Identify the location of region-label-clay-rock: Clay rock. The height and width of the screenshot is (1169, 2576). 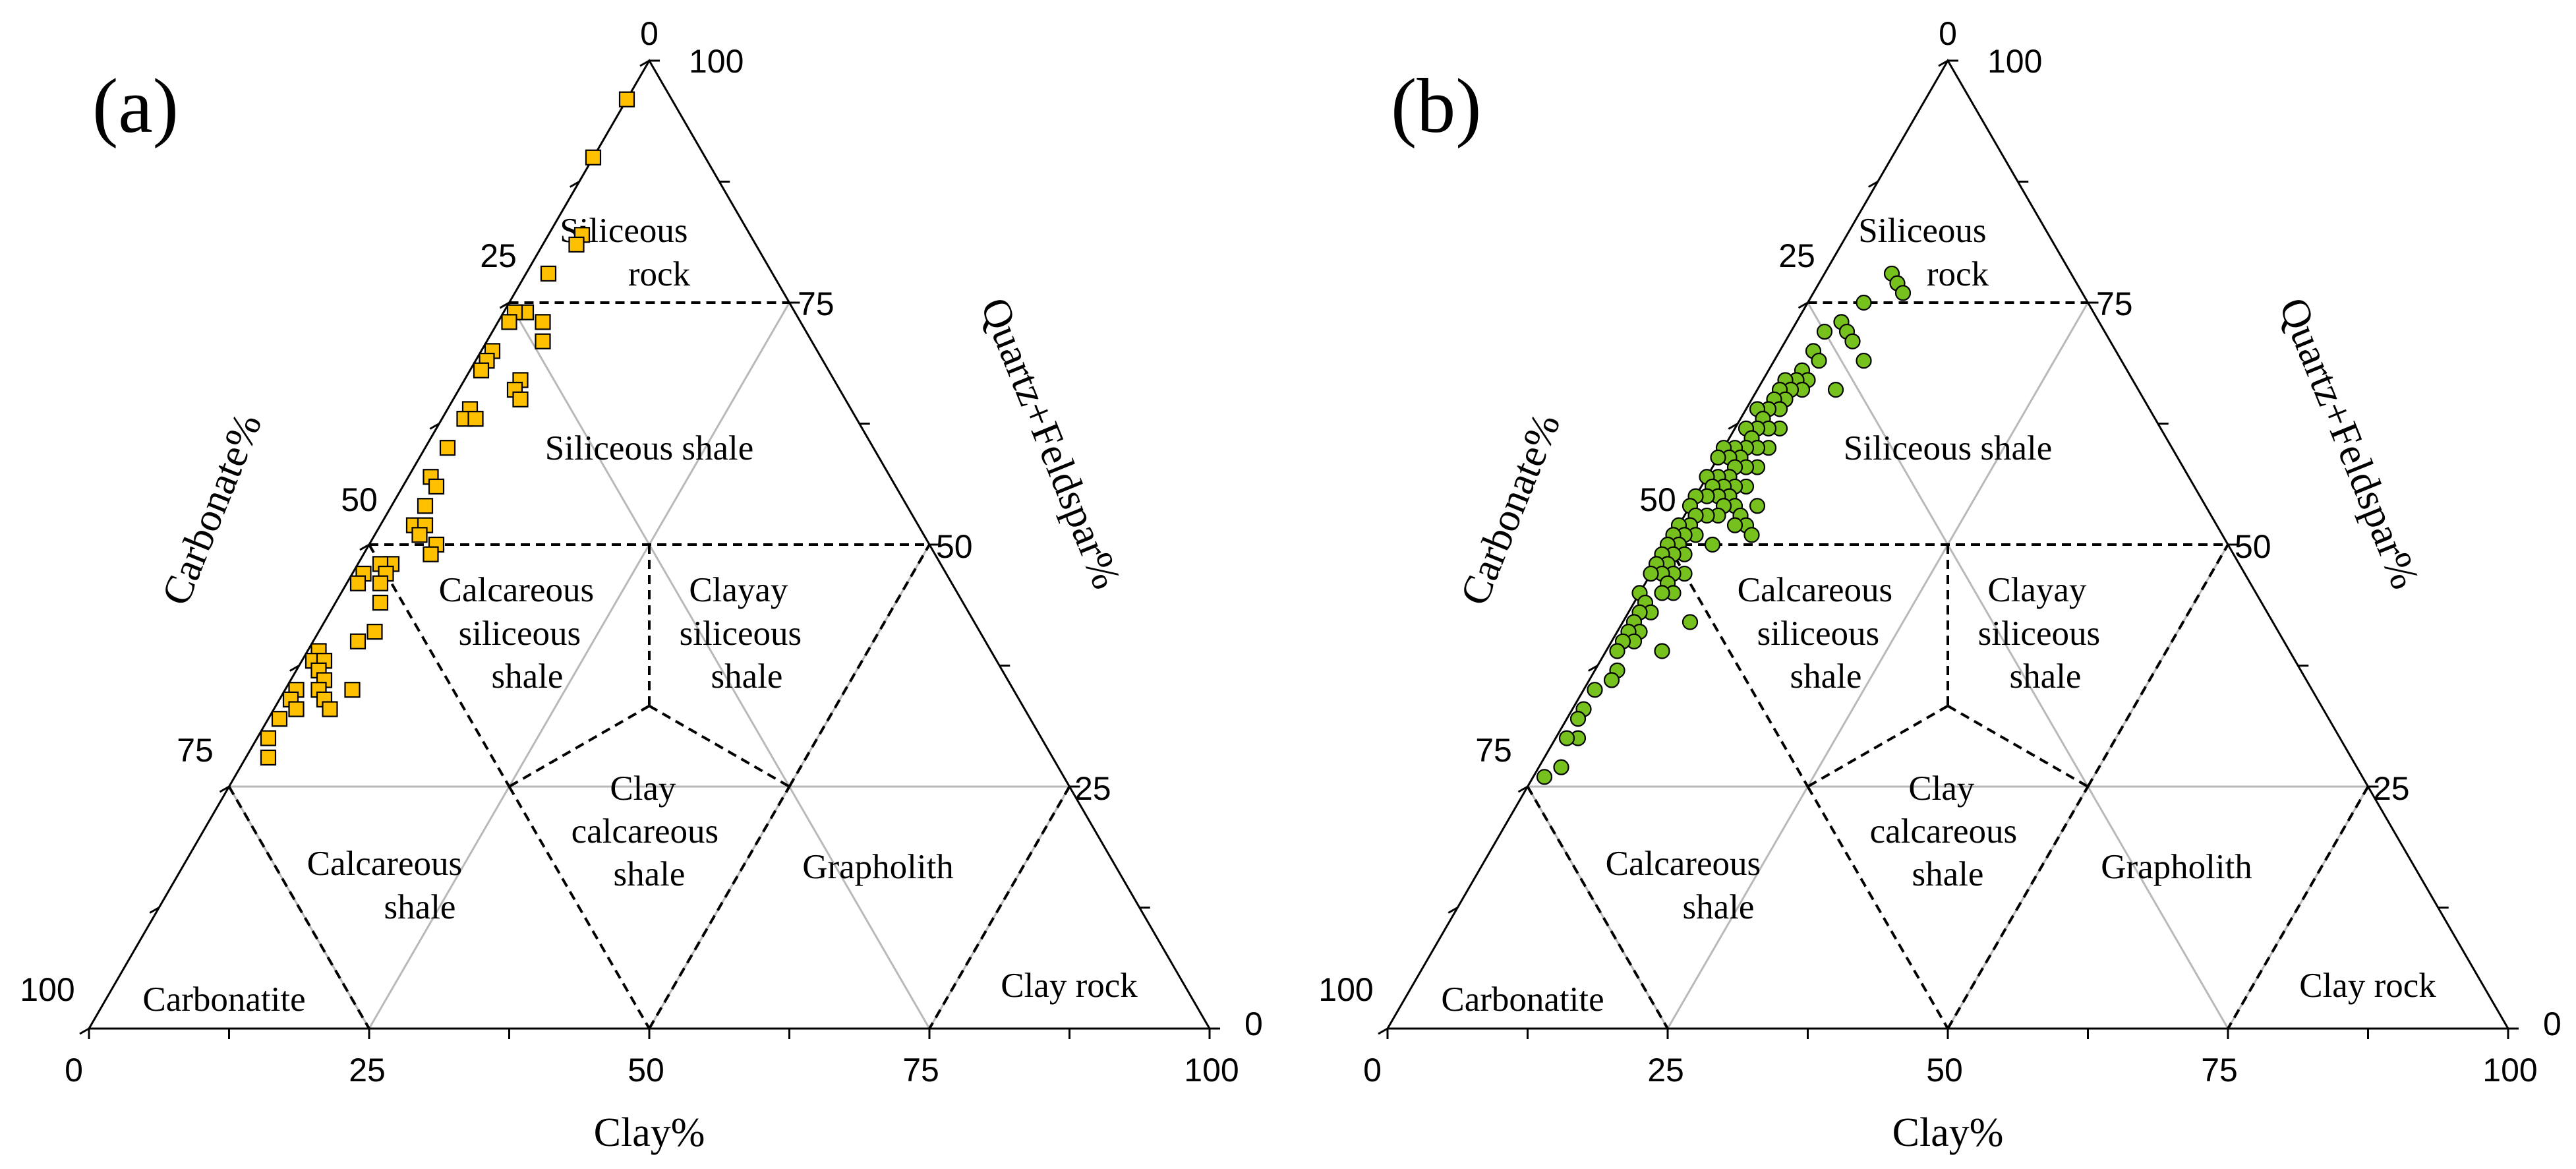
(2367, 986).